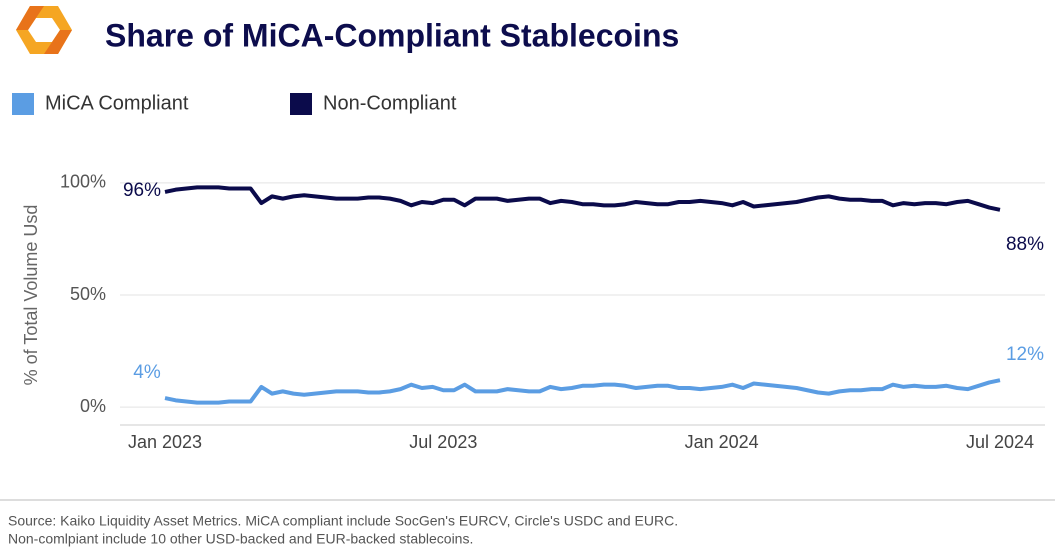  Describe the element at coordinates (722, 442) in the screenshot. I see `x-tick-label: Jan 2024` at that location.